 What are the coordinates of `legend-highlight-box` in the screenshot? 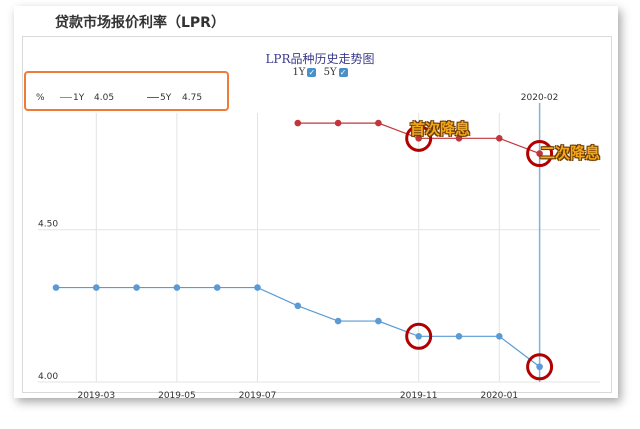 It's located at (126, 91).